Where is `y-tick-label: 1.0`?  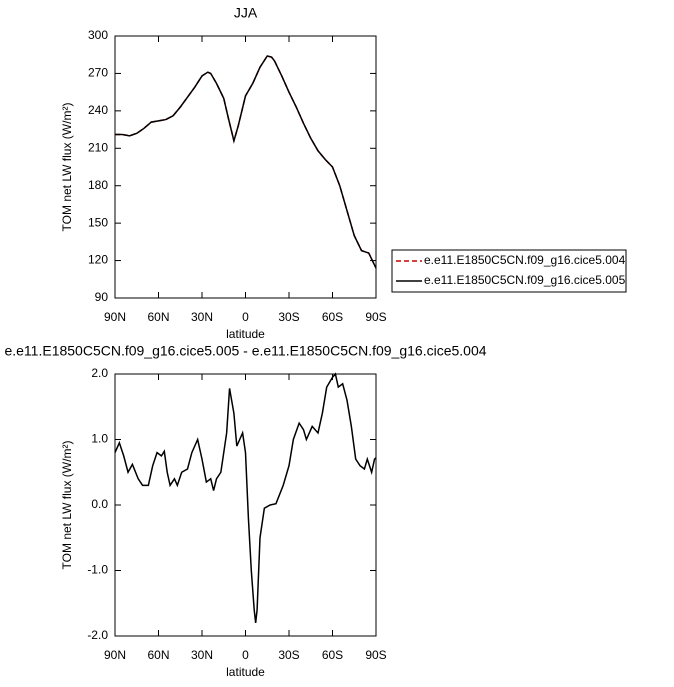
y-tick-label: 1.0 is located at coordinates (99, 439).